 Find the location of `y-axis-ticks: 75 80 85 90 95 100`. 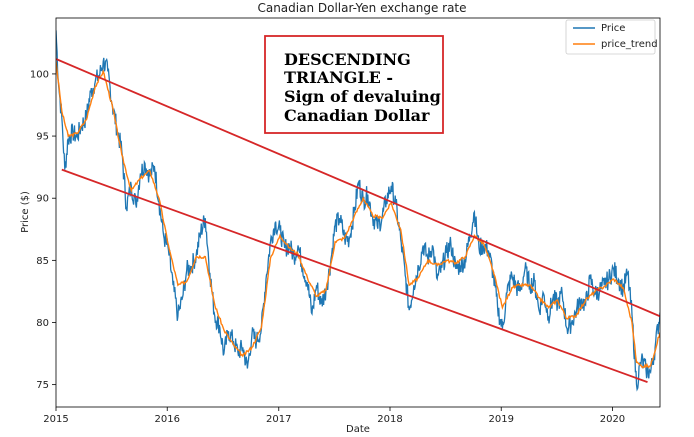

y-axis-ticks: 75 80 85 90 95 100 is located at coordinates (43, 230).